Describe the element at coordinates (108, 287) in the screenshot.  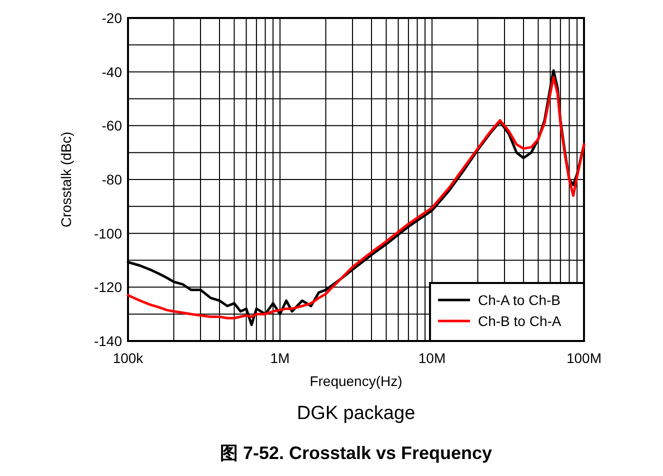
I see `y-tick-label: -120` at that location.